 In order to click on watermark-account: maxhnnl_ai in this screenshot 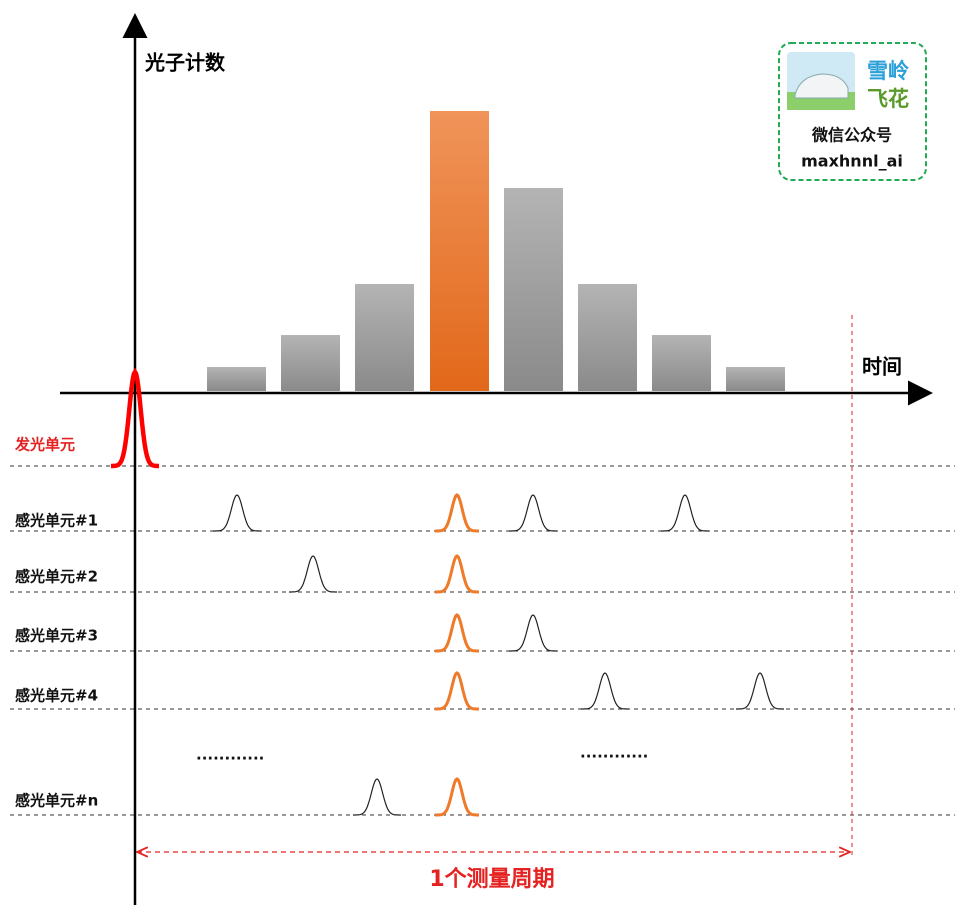, I will do `click(852, 161)`.